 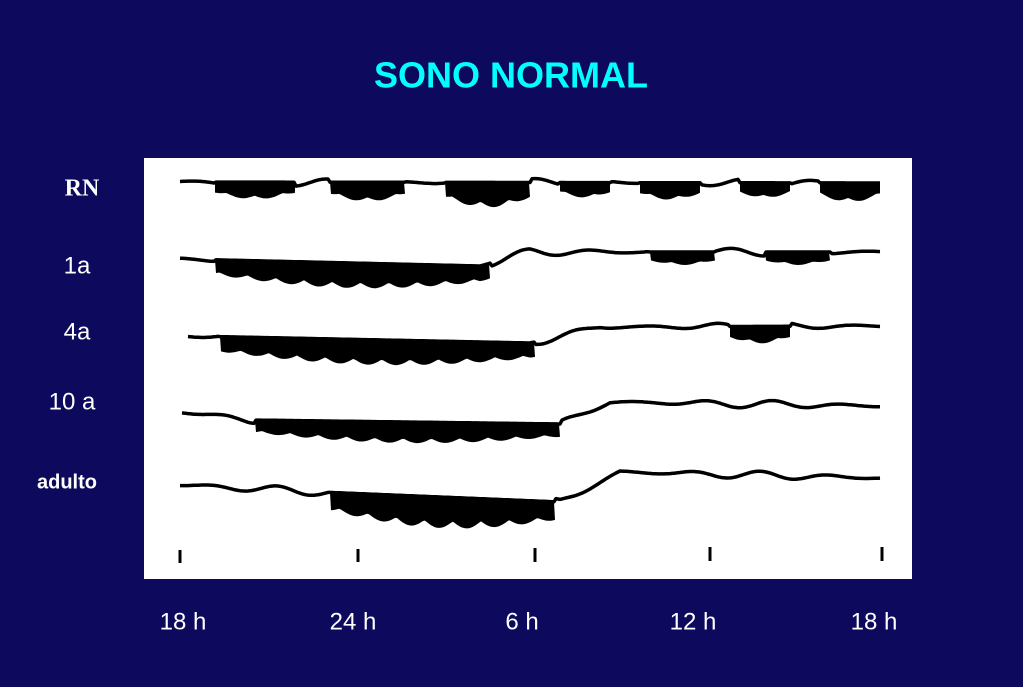 I want to click on time-label: 6 h, so click(x=521, y=621).